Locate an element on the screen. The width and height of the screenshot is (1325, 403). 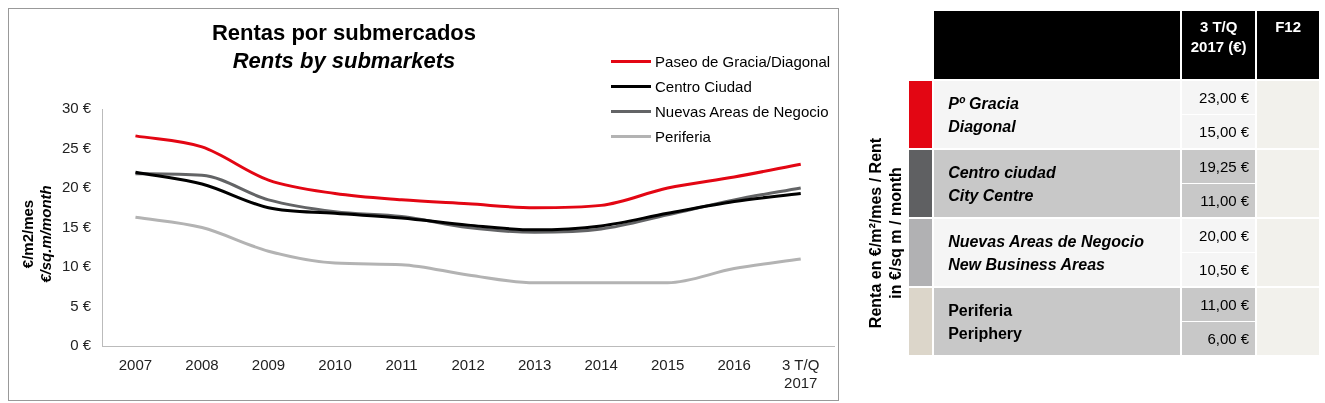
y-axis-title: €/m2/mes €/sq.m/month is located at coordinates (37, 234).